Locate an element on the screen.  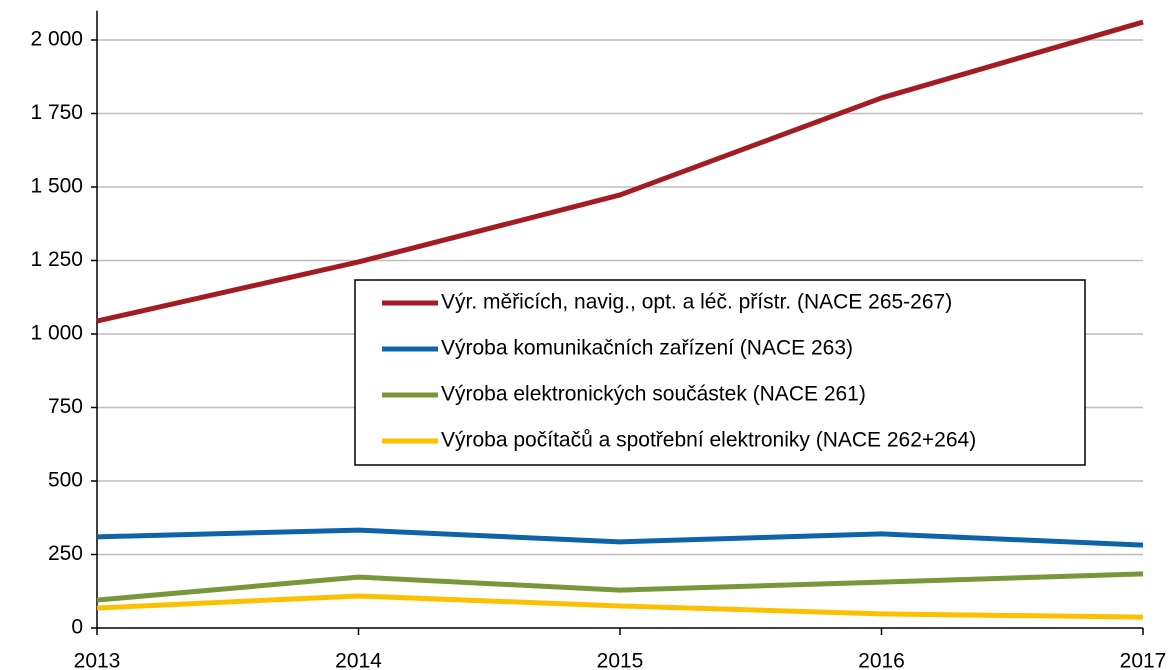
y-tick-label: 2 000 is located at coordinates (56, 39).